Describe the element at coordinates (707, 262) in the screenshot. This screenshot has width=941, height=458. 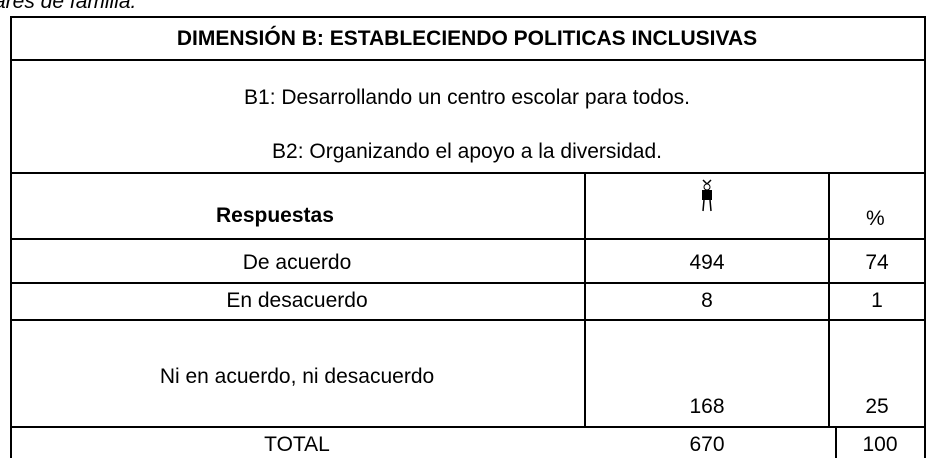
I see `cell: 494` at that location.